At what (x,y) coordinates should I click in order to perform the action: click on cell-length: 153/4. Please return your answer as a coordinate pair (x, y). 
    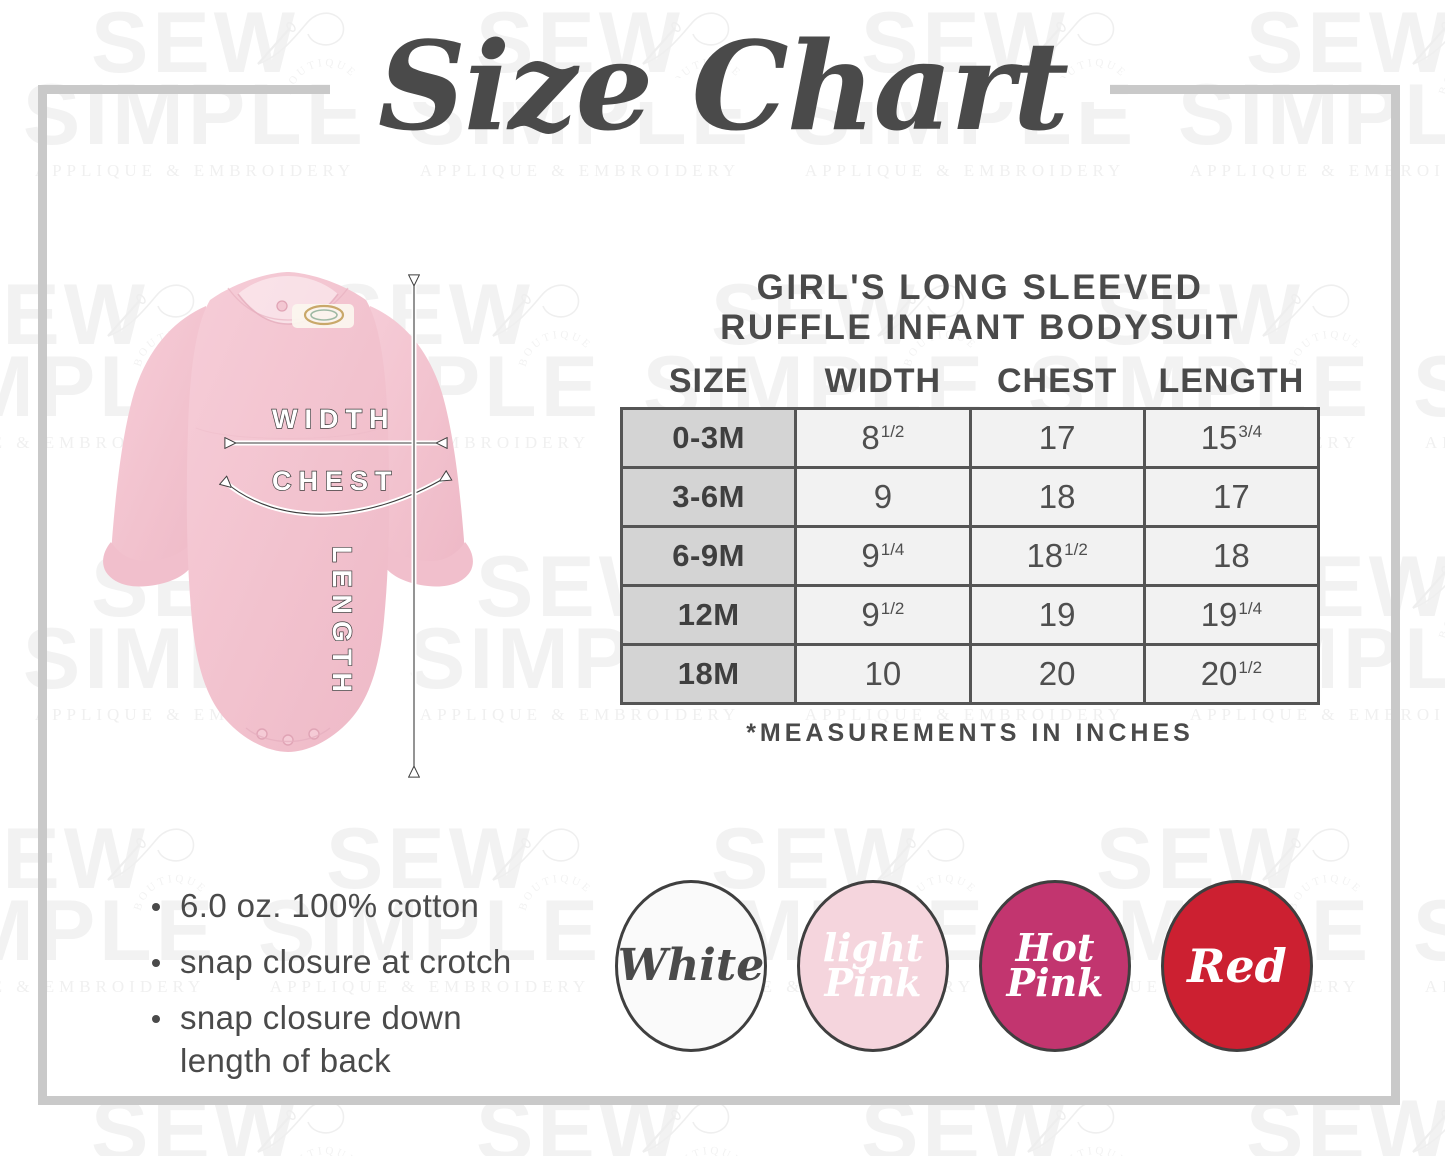
    Looking at the image, I should click on (1231, 437).